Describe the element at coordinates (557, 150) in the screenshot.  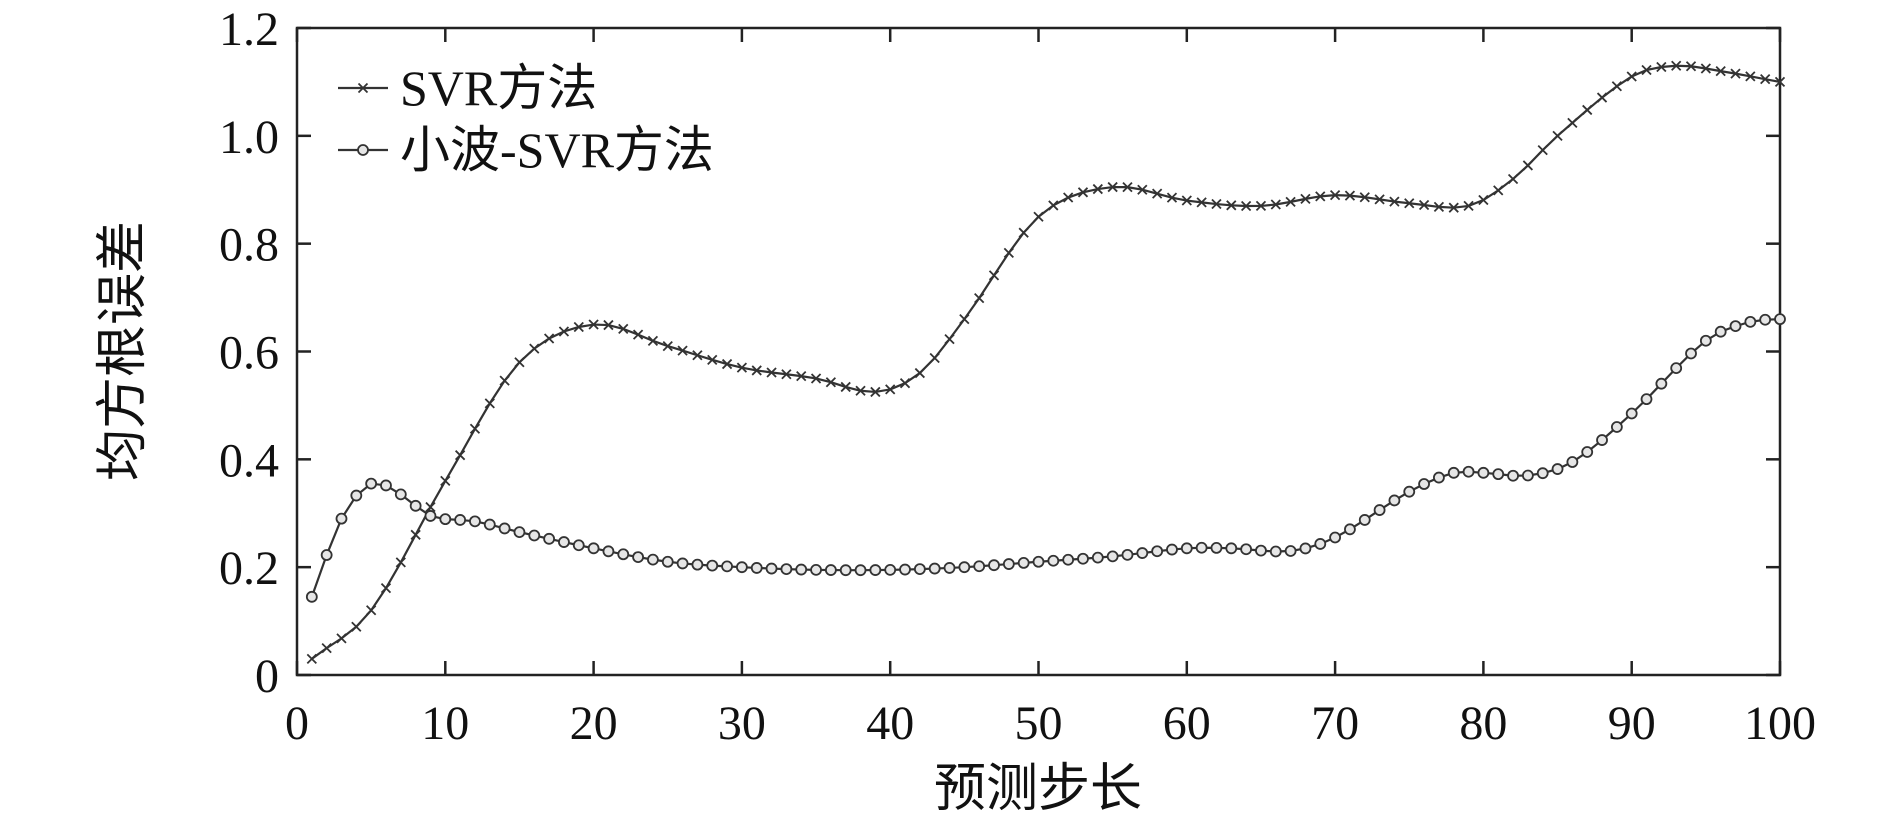
I see `legend-label: 小波-SVR方法` at that location.